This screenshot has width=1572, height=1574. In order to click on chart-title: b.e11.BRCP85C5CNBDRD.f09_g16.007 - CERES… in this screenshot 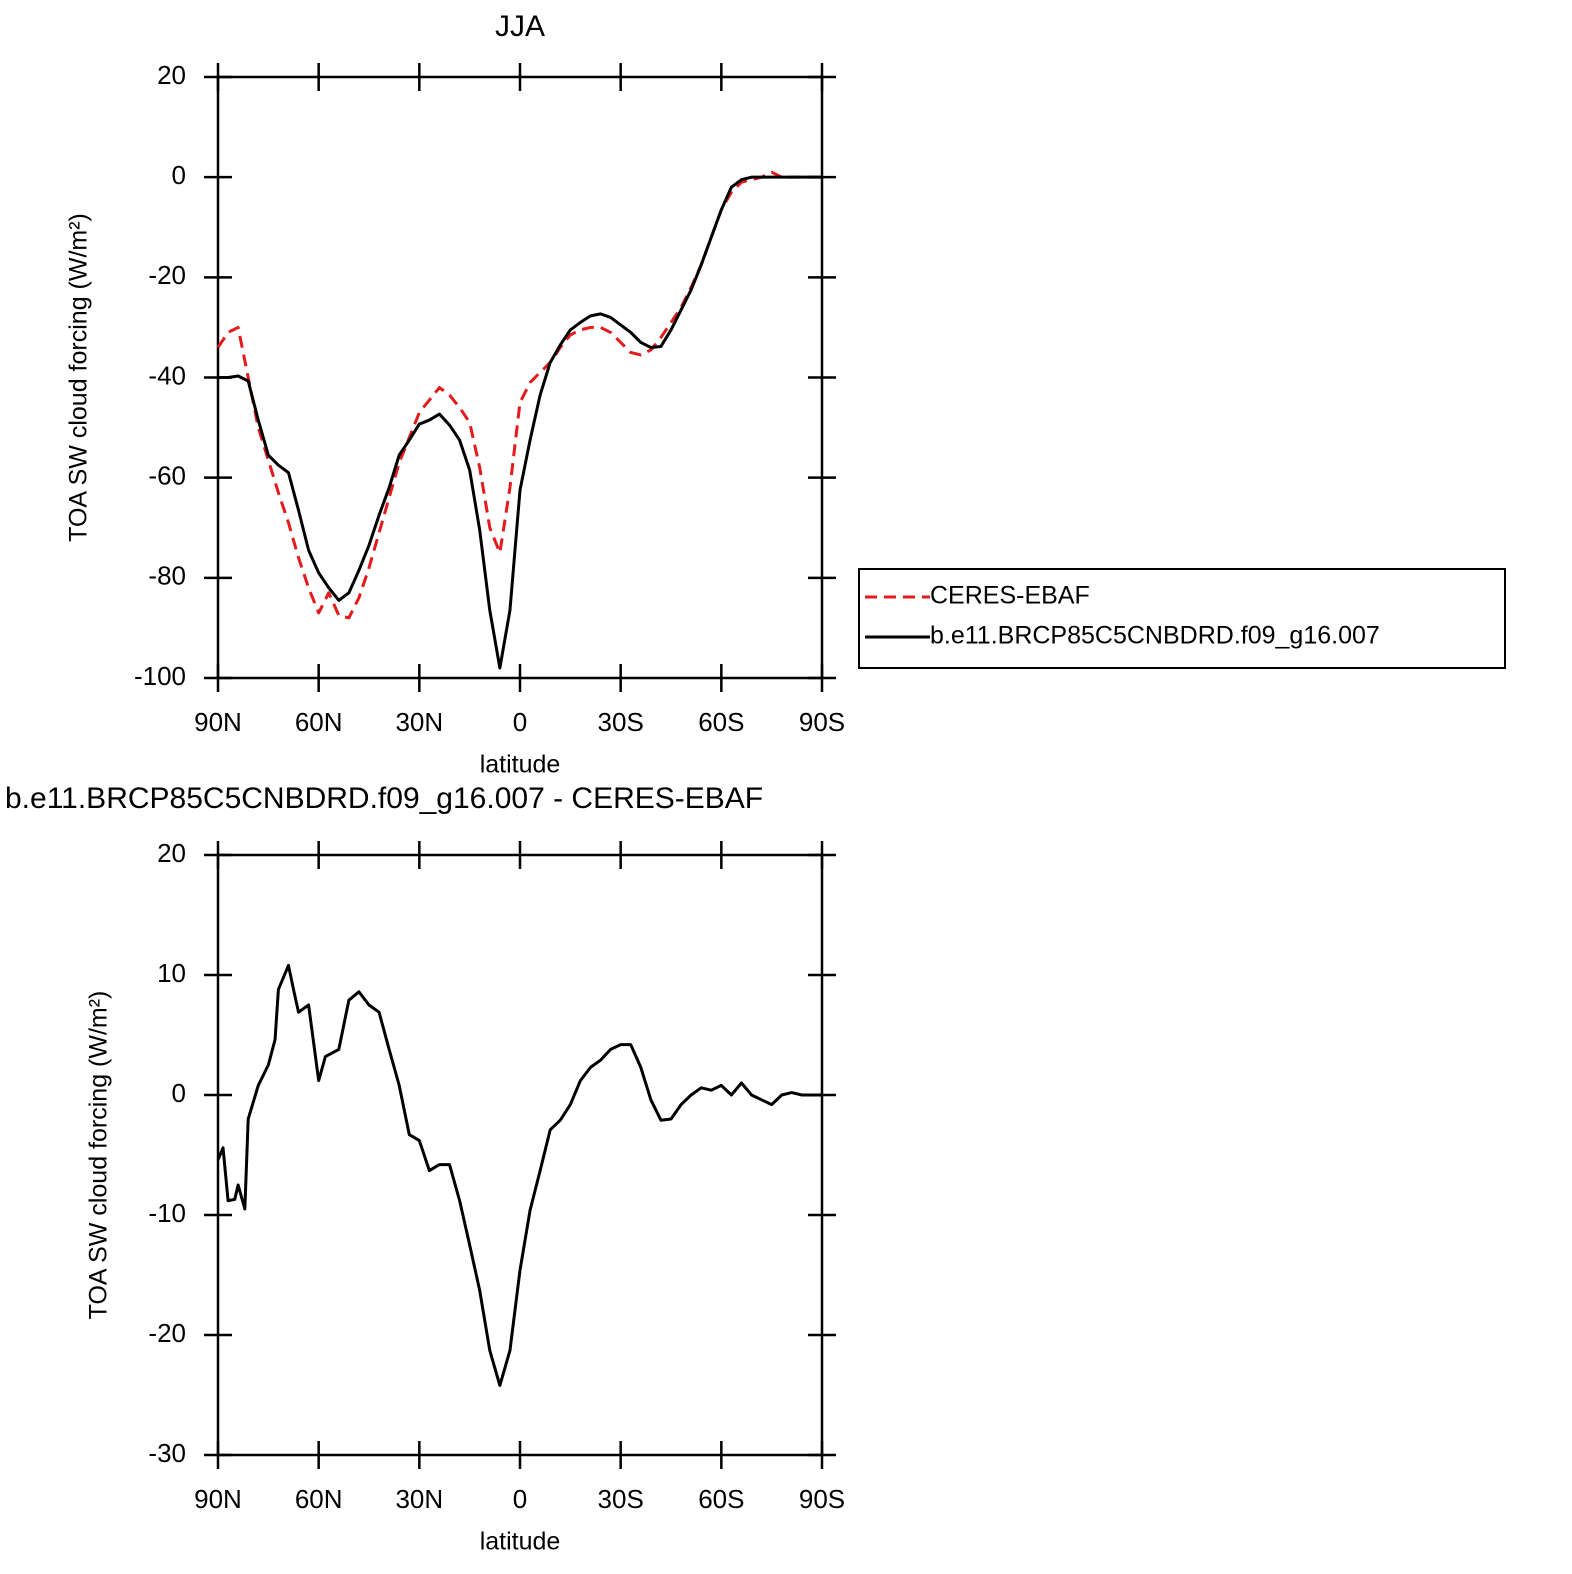, I will do `click(384, 798)`.